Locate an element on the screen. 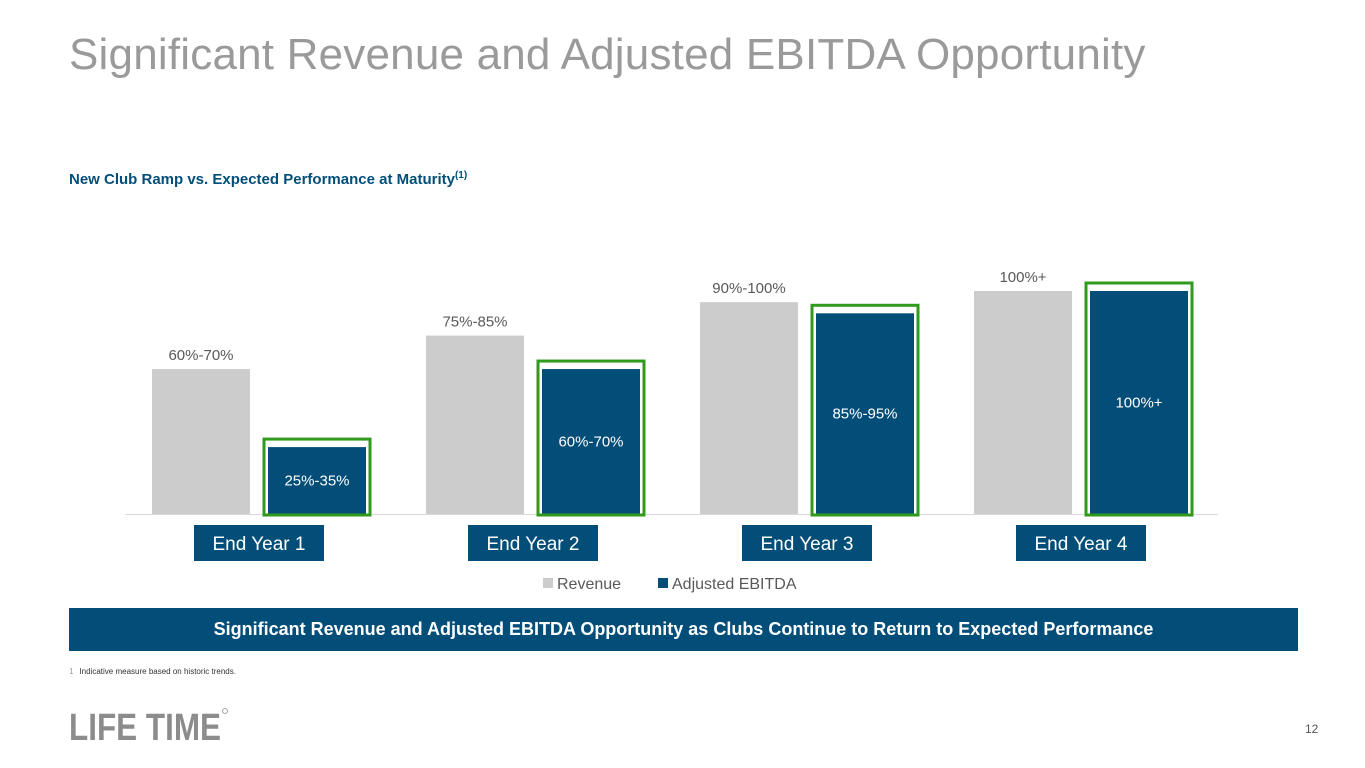  revenue-data-label: 90%-100% is located at coordinates (748, 288).